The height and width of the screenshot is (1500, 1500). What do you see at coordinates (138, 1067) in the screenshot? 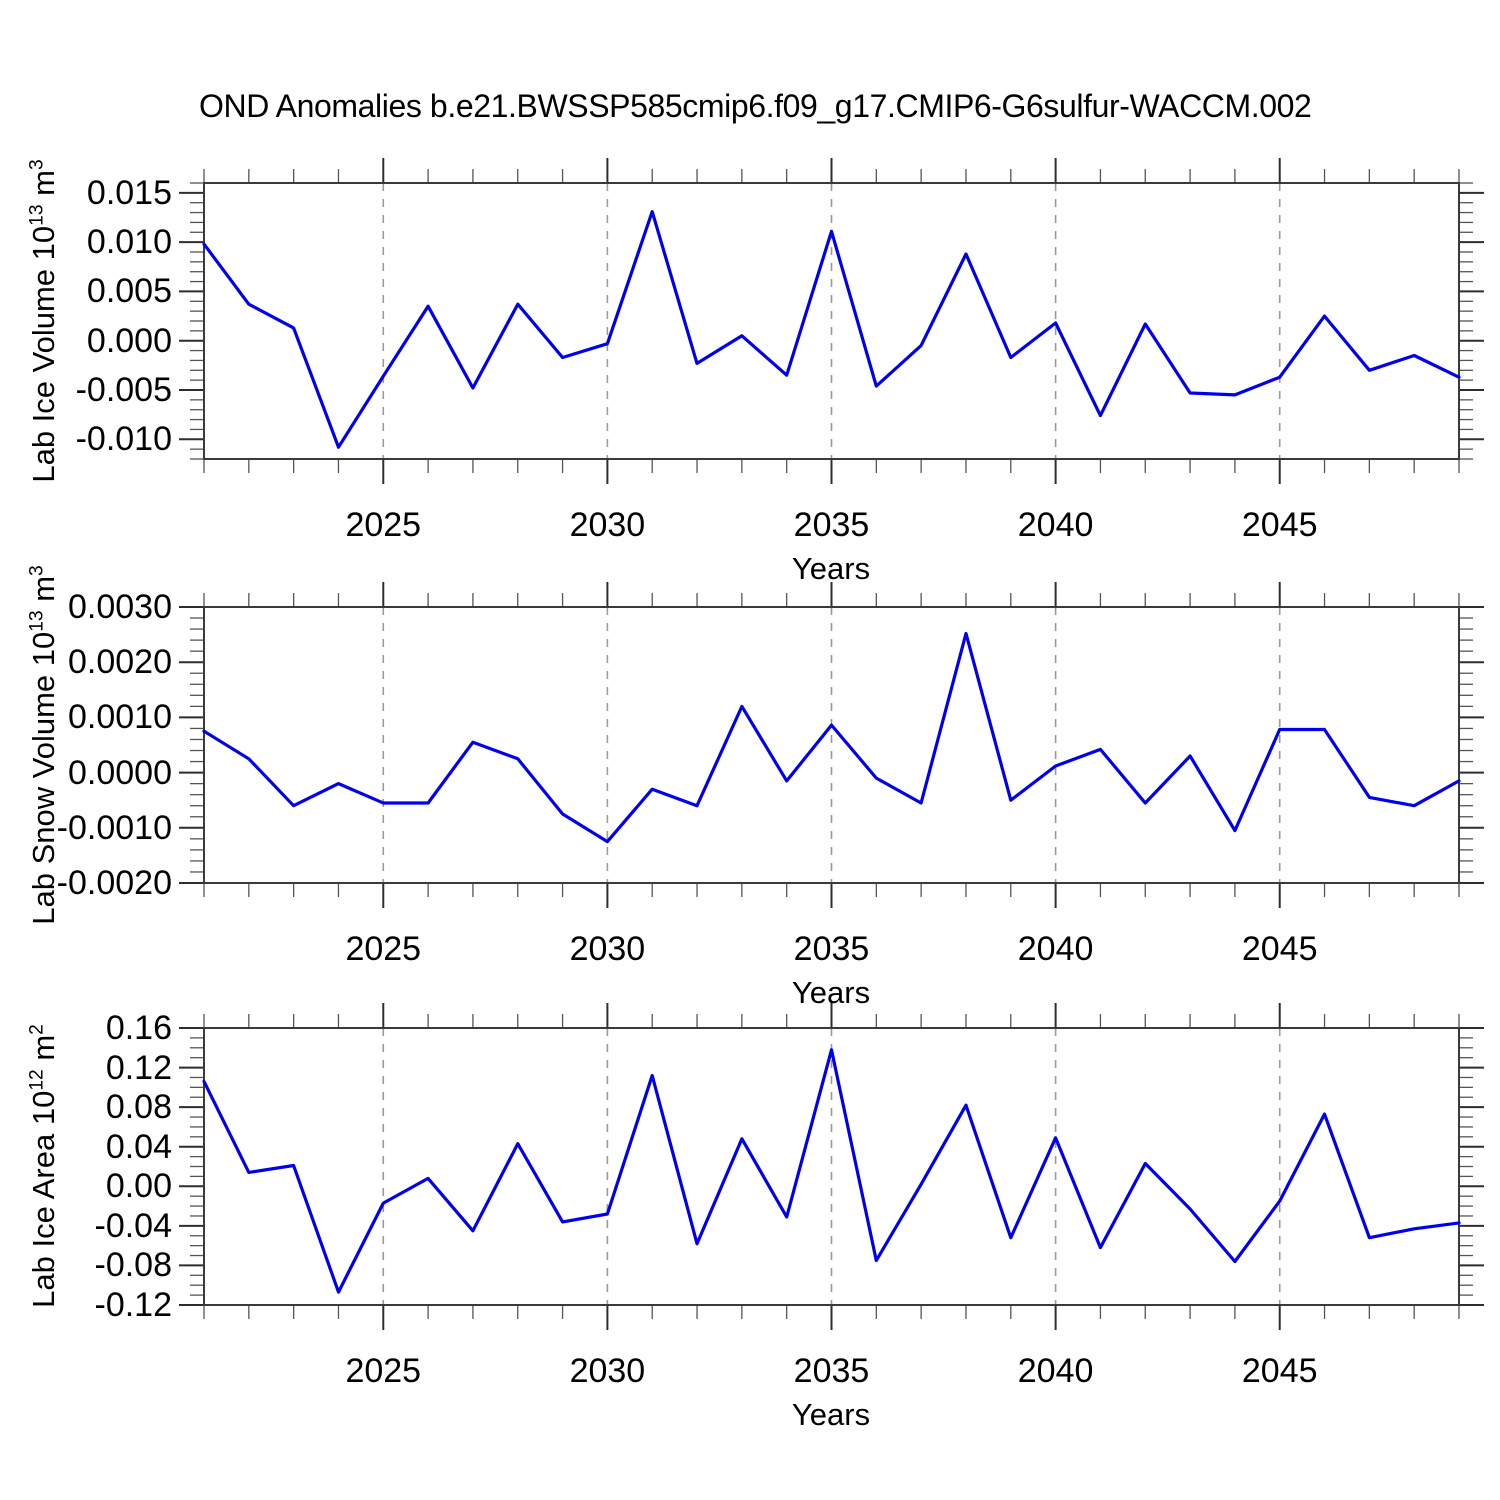
I see `y-tick-label: 0.12` at bounding box center [138, 1067].